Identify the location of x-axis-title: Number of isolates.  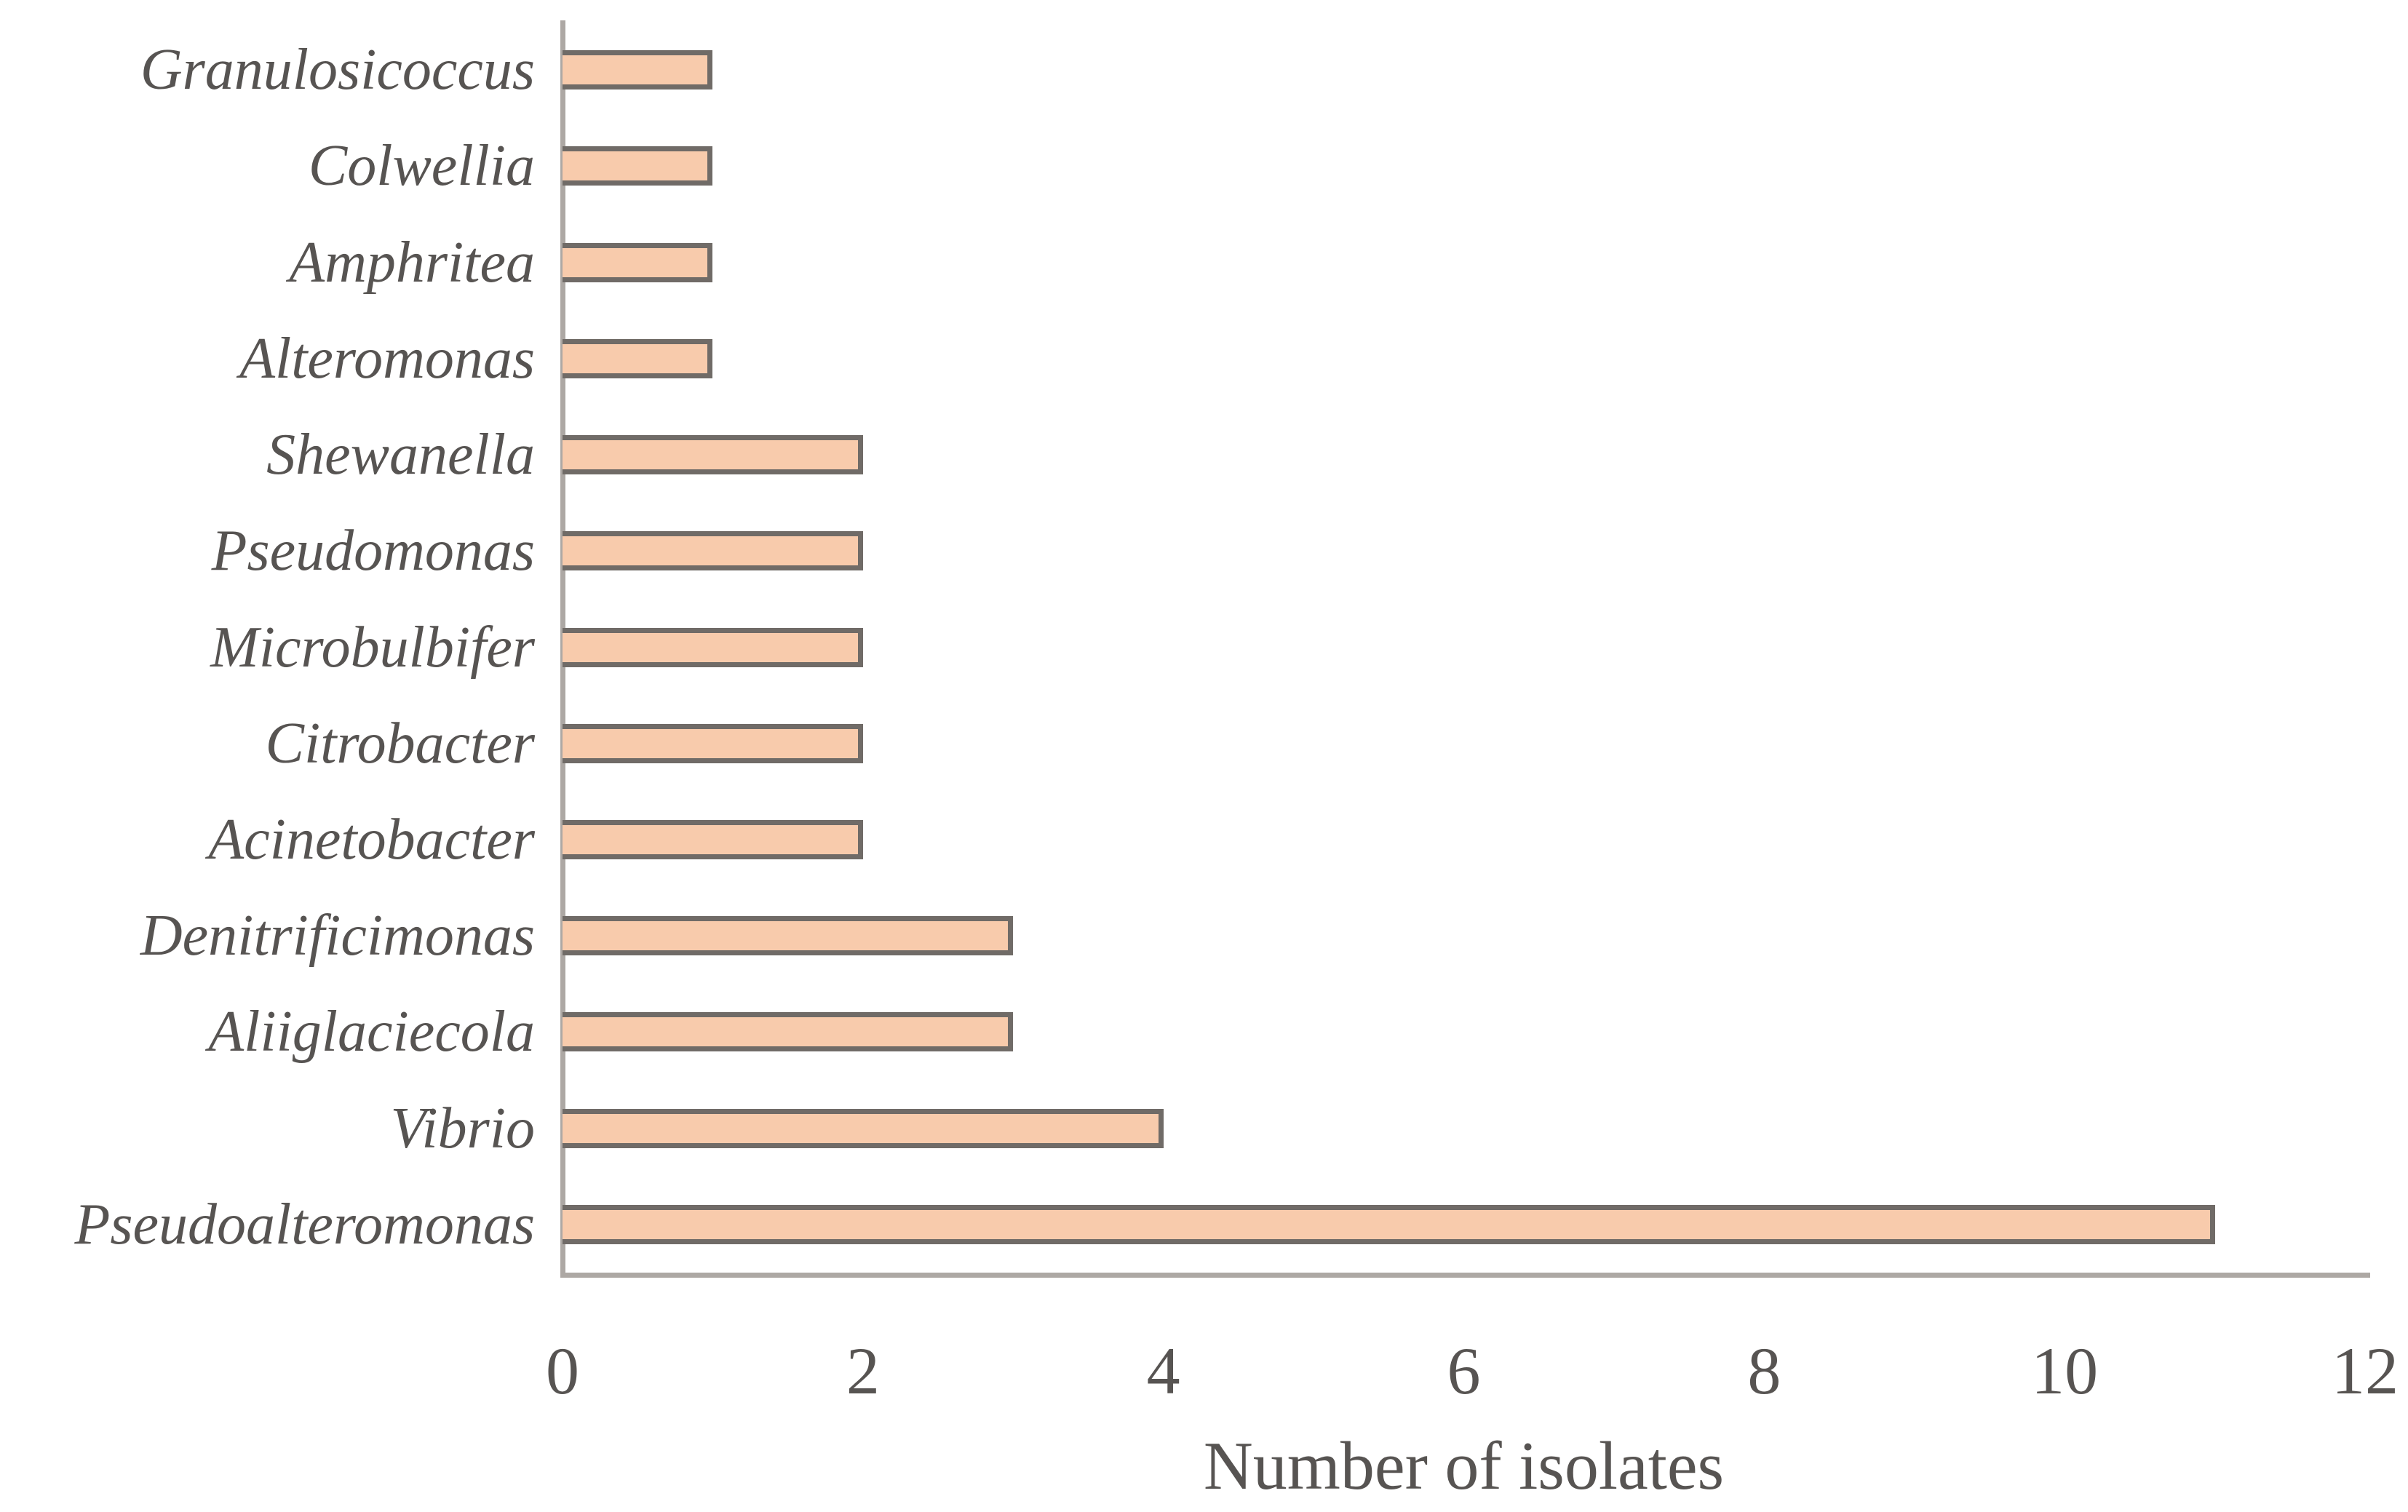
(1464, 1466).